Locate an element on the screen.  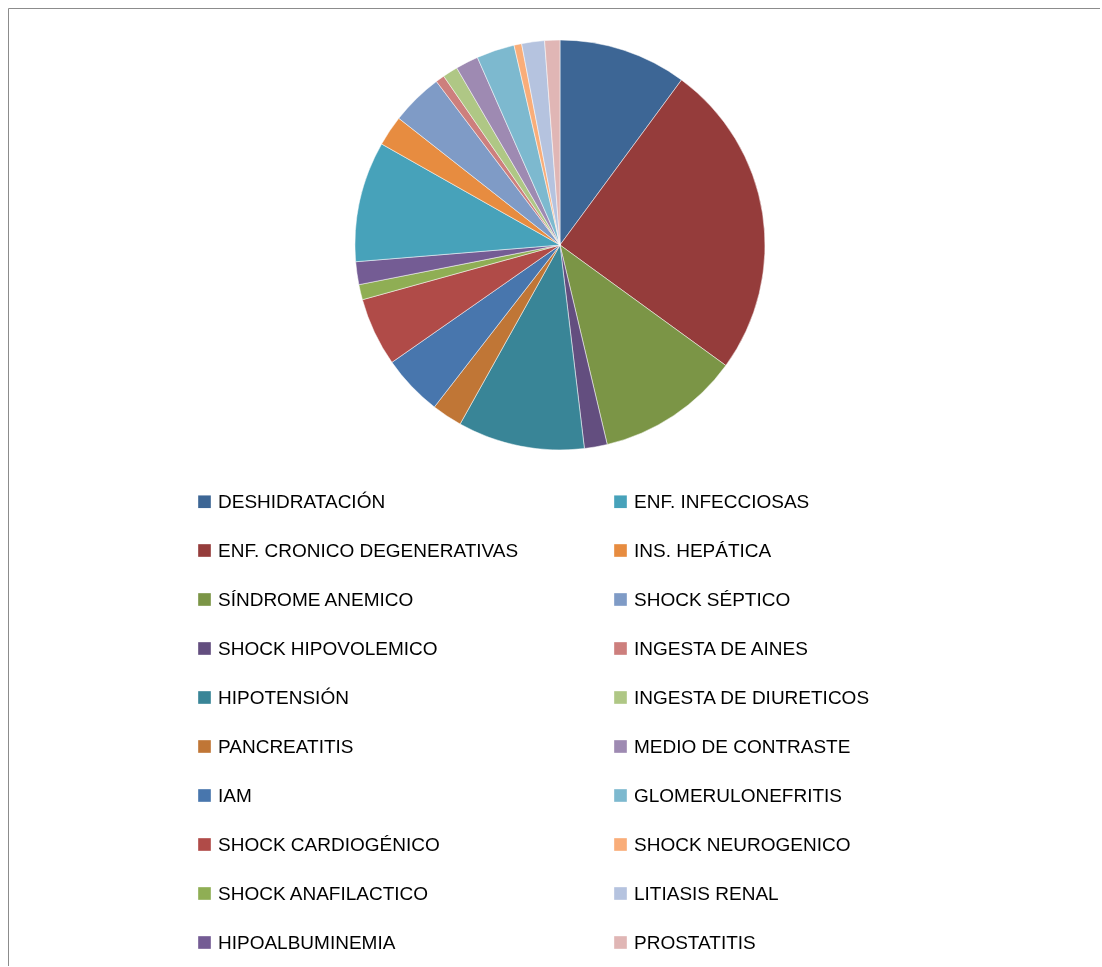
legend-label: INS. HEPÁTICA is located at coordinates (703, 550).